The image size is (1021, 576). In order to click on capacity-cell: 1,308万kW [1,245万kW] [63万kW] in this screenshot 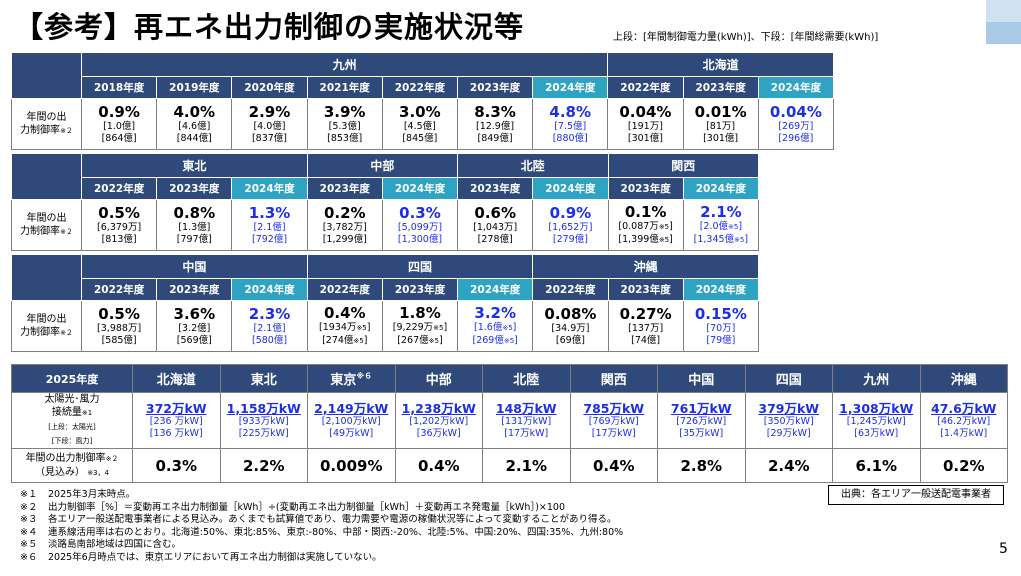, I will do `click(876, 420)`.